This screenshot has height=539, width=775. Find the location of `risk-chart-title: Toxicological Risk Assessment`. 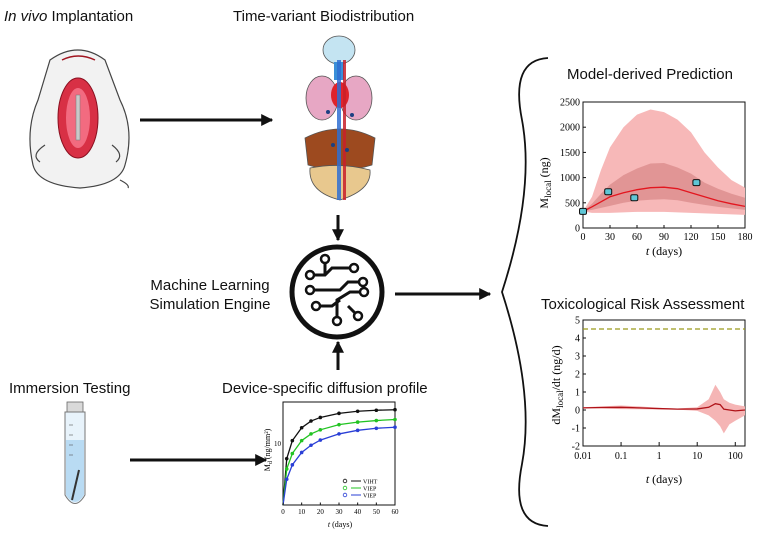

risk-chart-title: Toxicological Risk Assessment is located at coordinates (643, 304).